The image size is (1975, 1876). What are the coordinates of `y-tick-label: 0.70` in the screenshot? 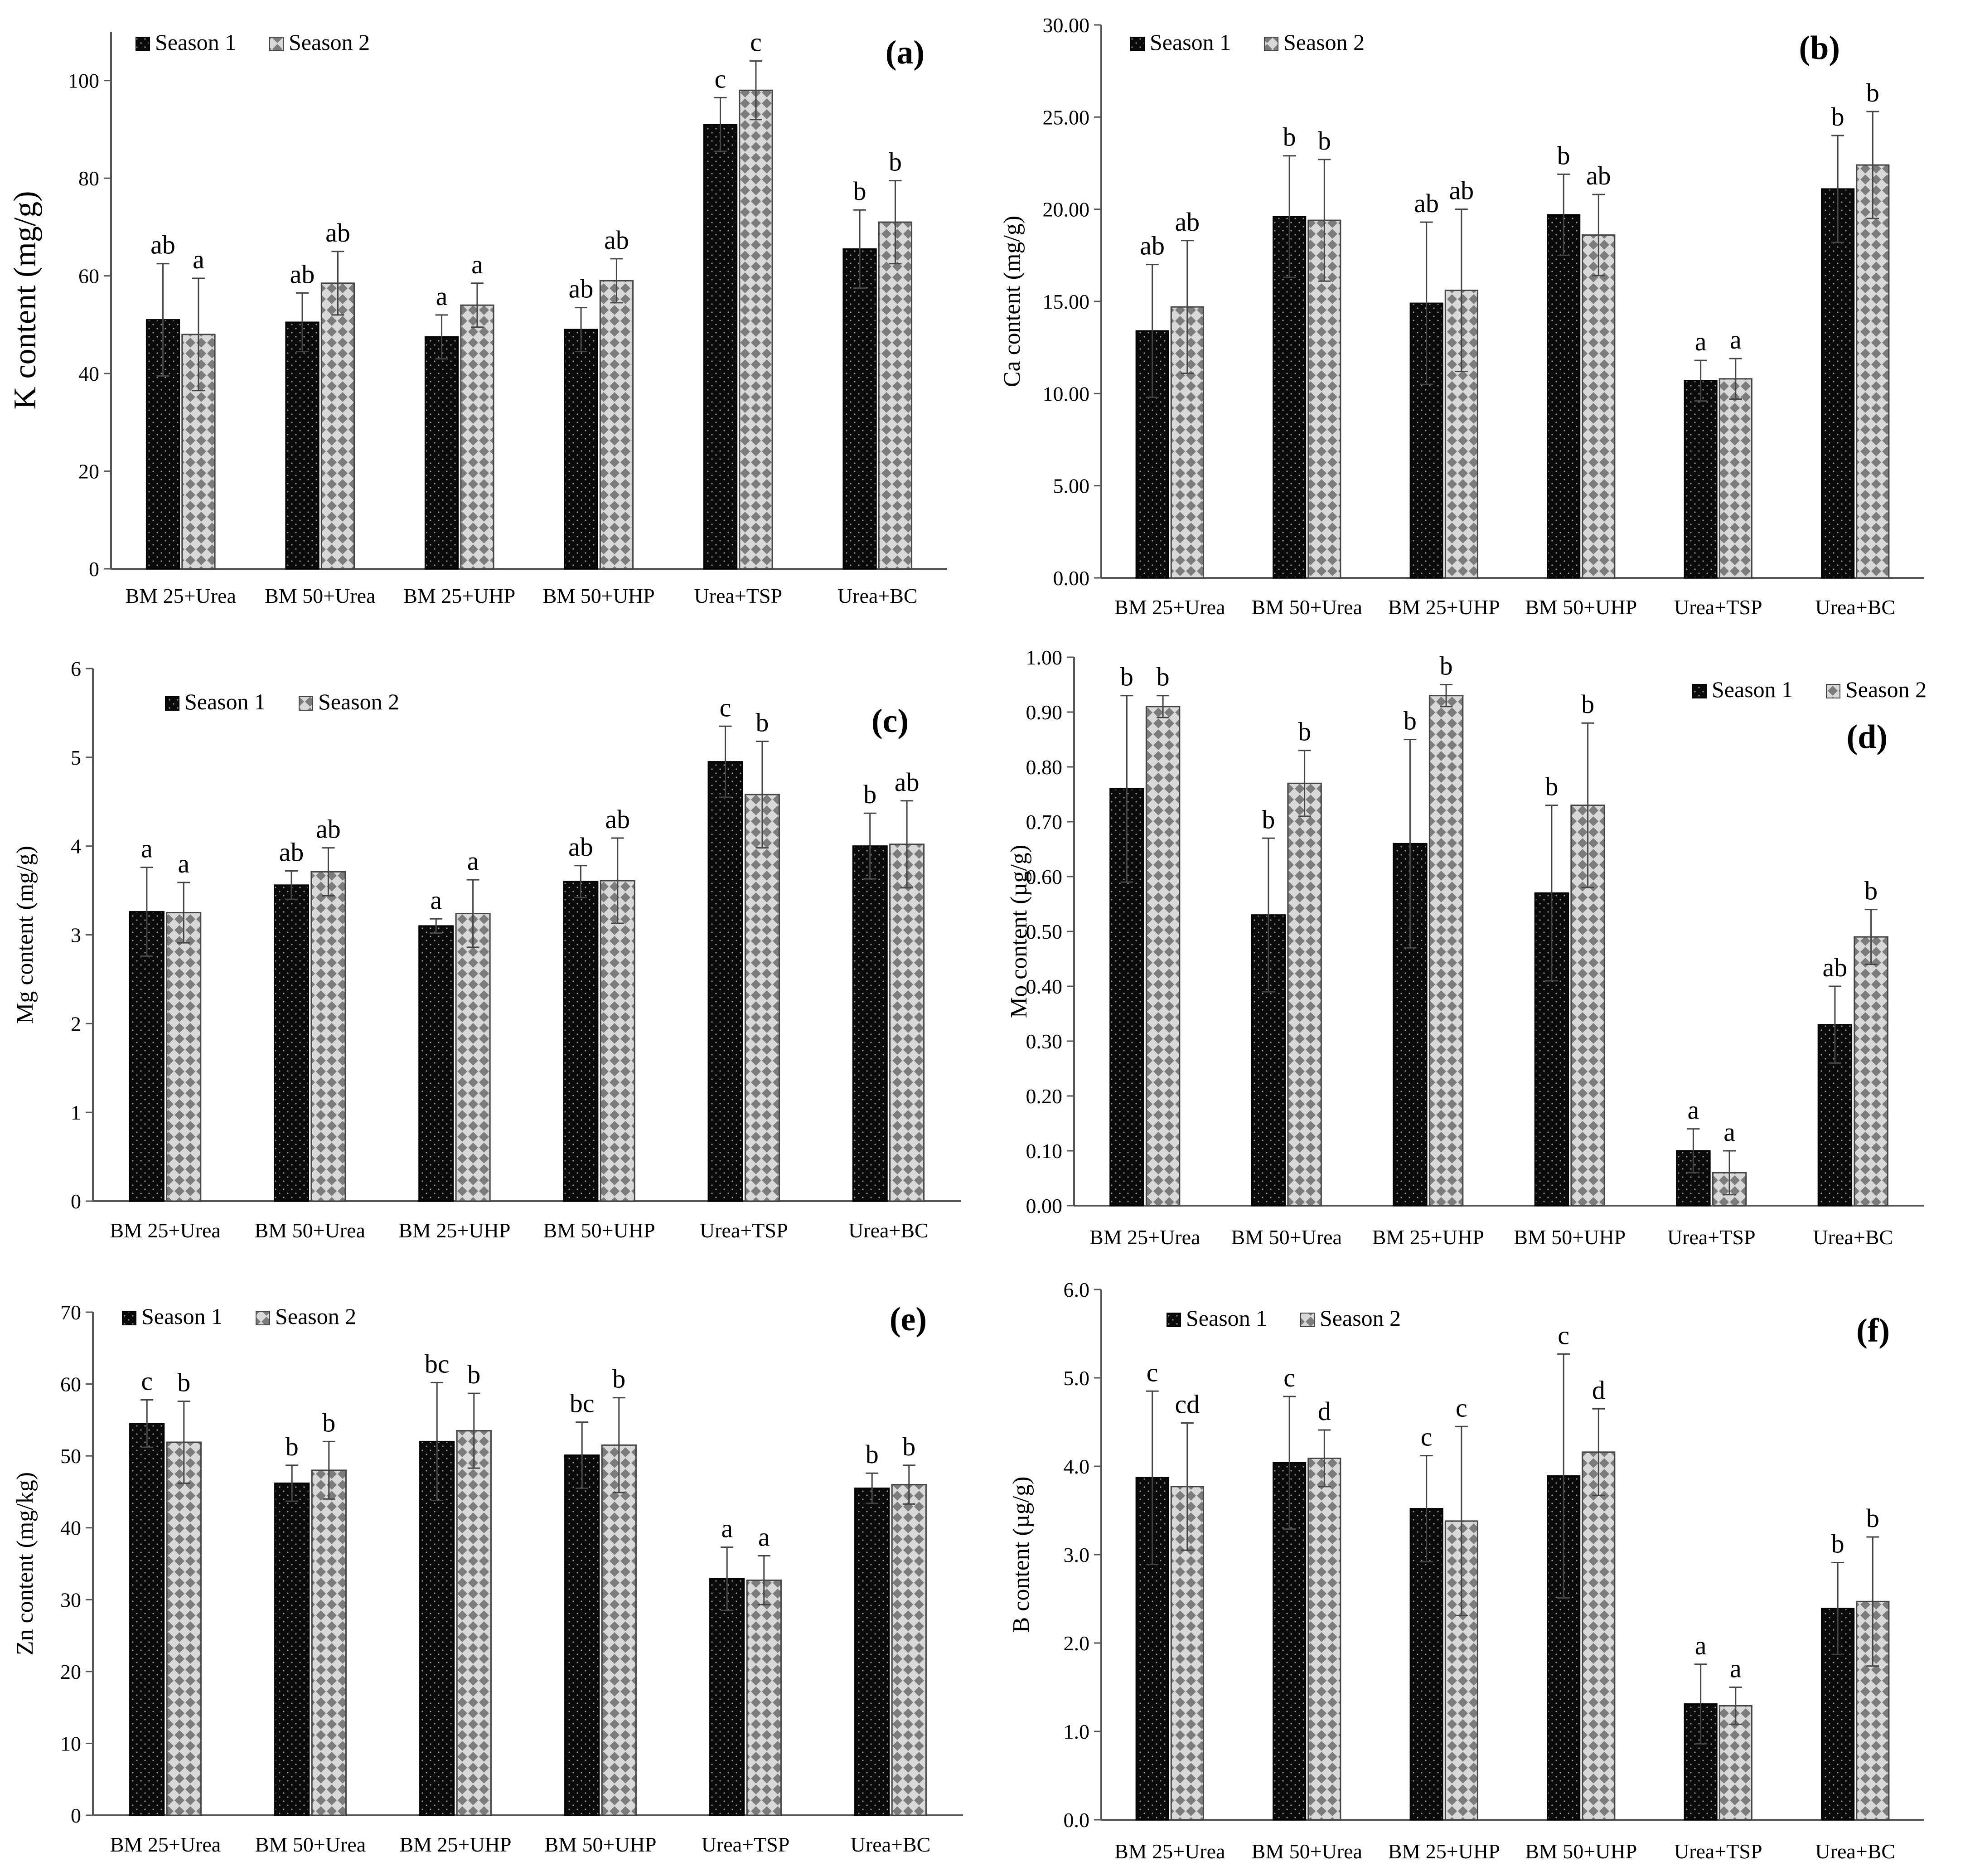 It's located at (1044, 822).